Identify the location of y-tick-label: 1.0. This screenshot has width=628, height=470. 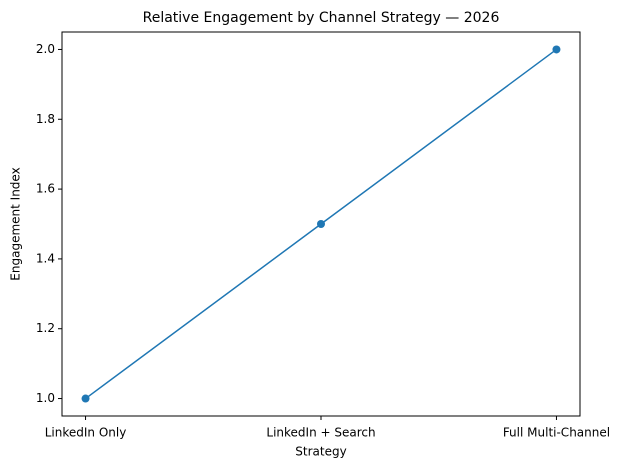
(45, 398).